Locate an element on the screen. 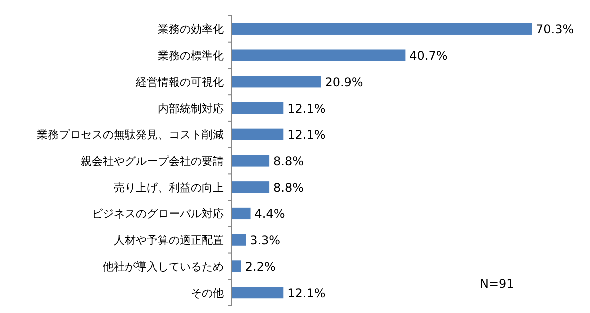 The image size is (590, 313). data-label: 20.9% is located at coordinates (344, 82).